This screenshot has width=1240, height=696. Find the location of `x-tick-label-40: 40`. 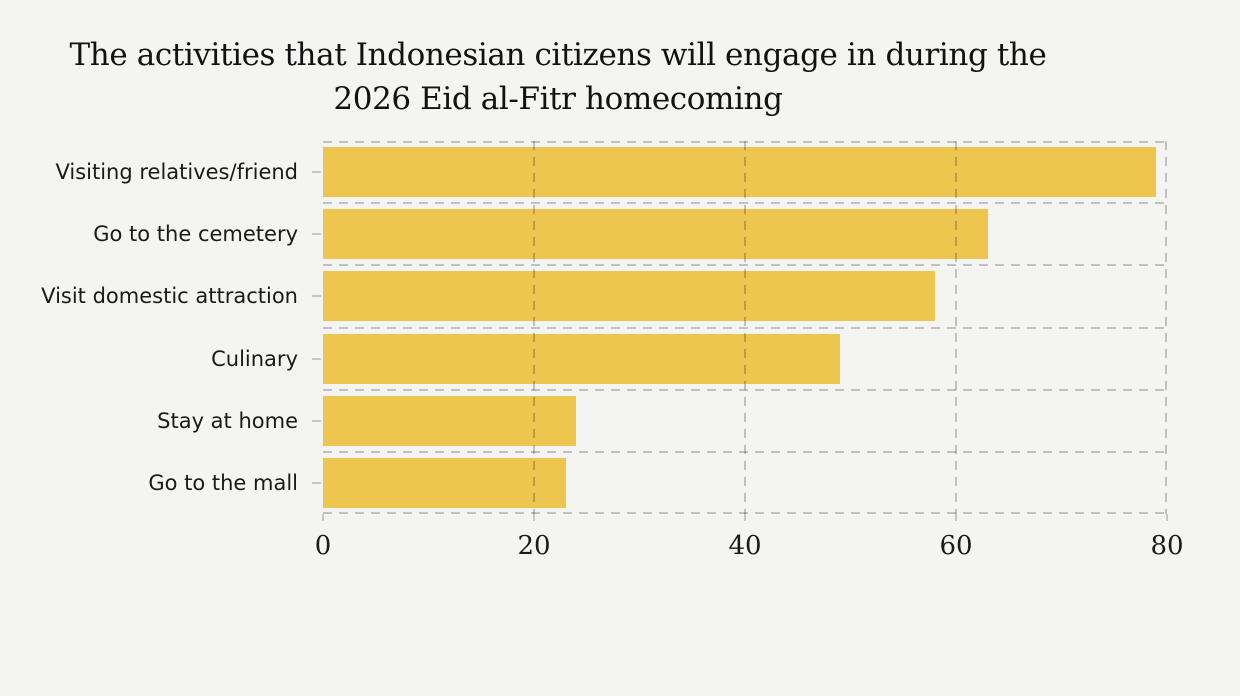

x-tick-label-40: 40 is located at coordinates (745, 546).